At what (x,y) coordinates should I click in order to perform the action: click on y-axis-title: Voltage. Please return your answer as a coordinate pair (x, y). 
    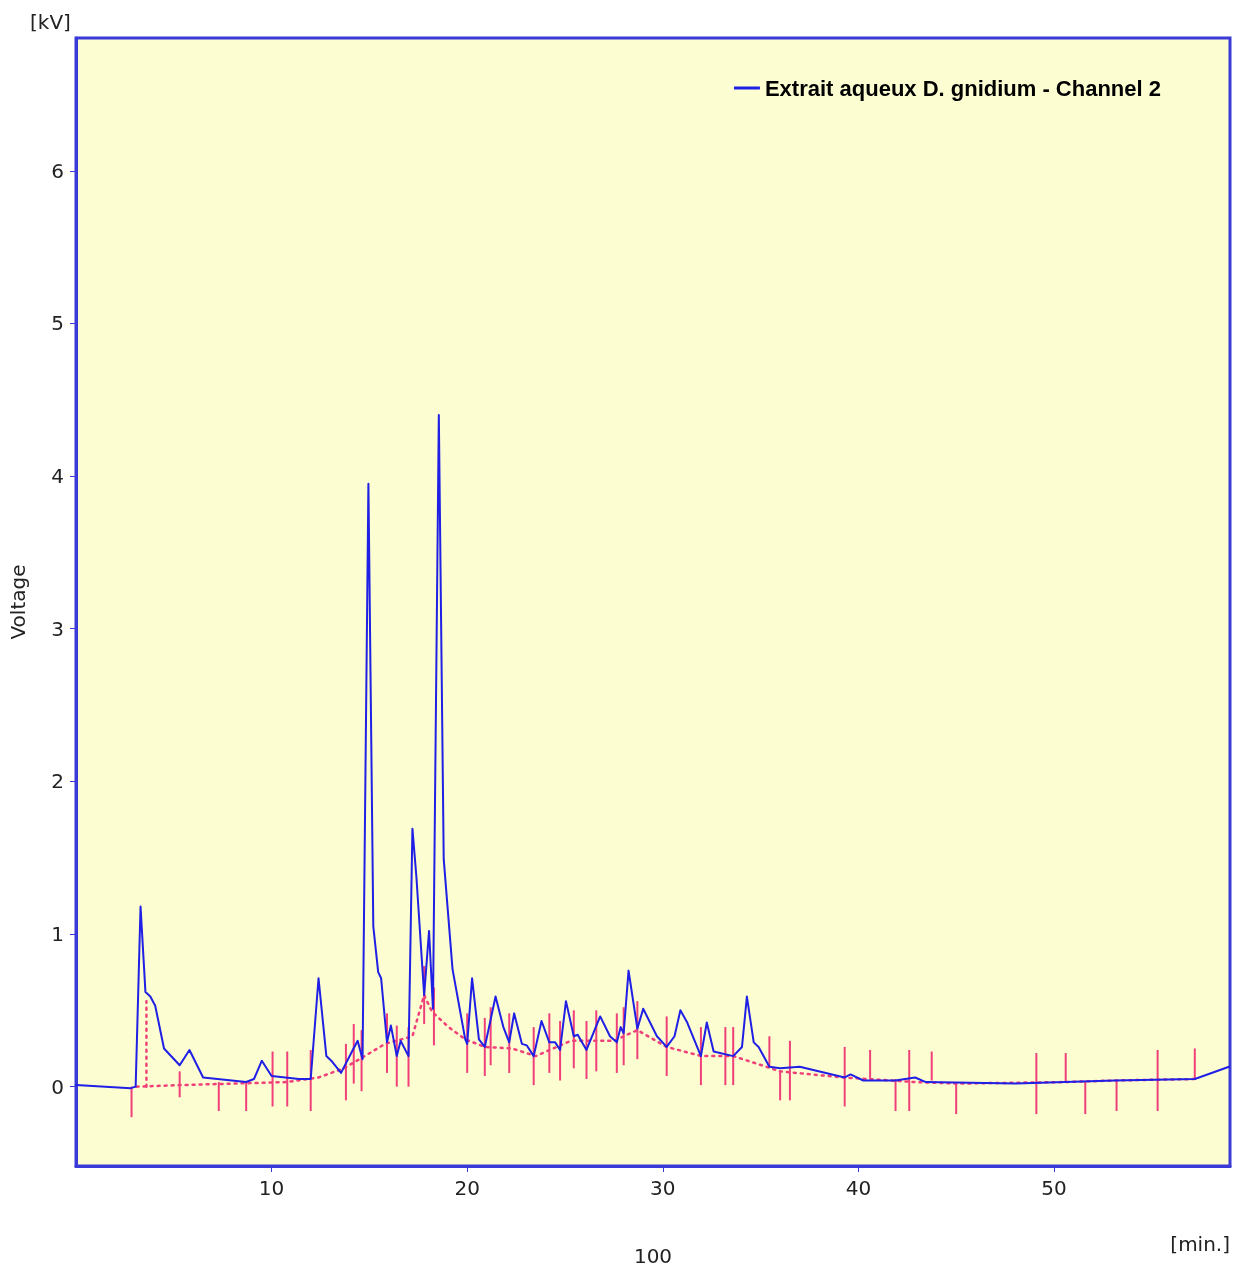
    Looking at the image, I should click on (18, 602).